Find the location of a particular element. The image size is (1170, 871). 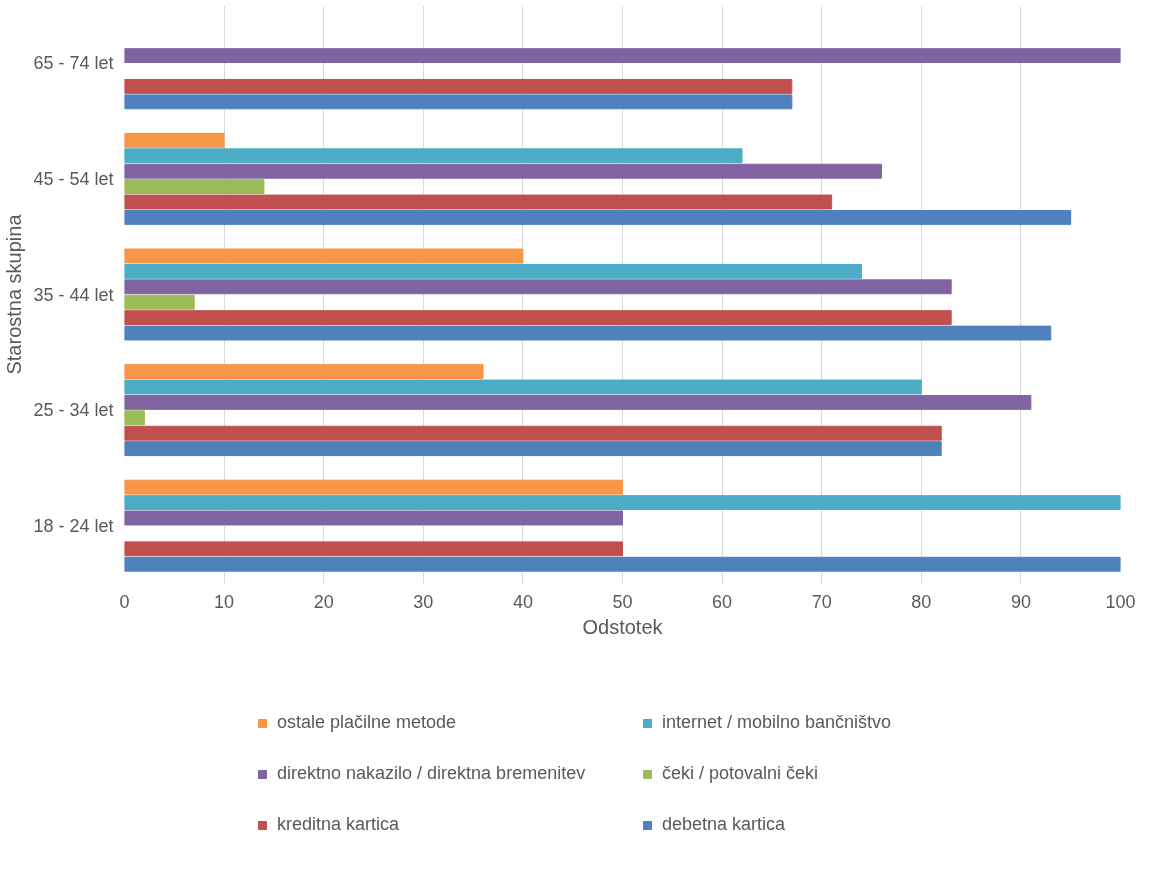

y-tick-label: 18 - 24 let is located at coordinates (73, 525).